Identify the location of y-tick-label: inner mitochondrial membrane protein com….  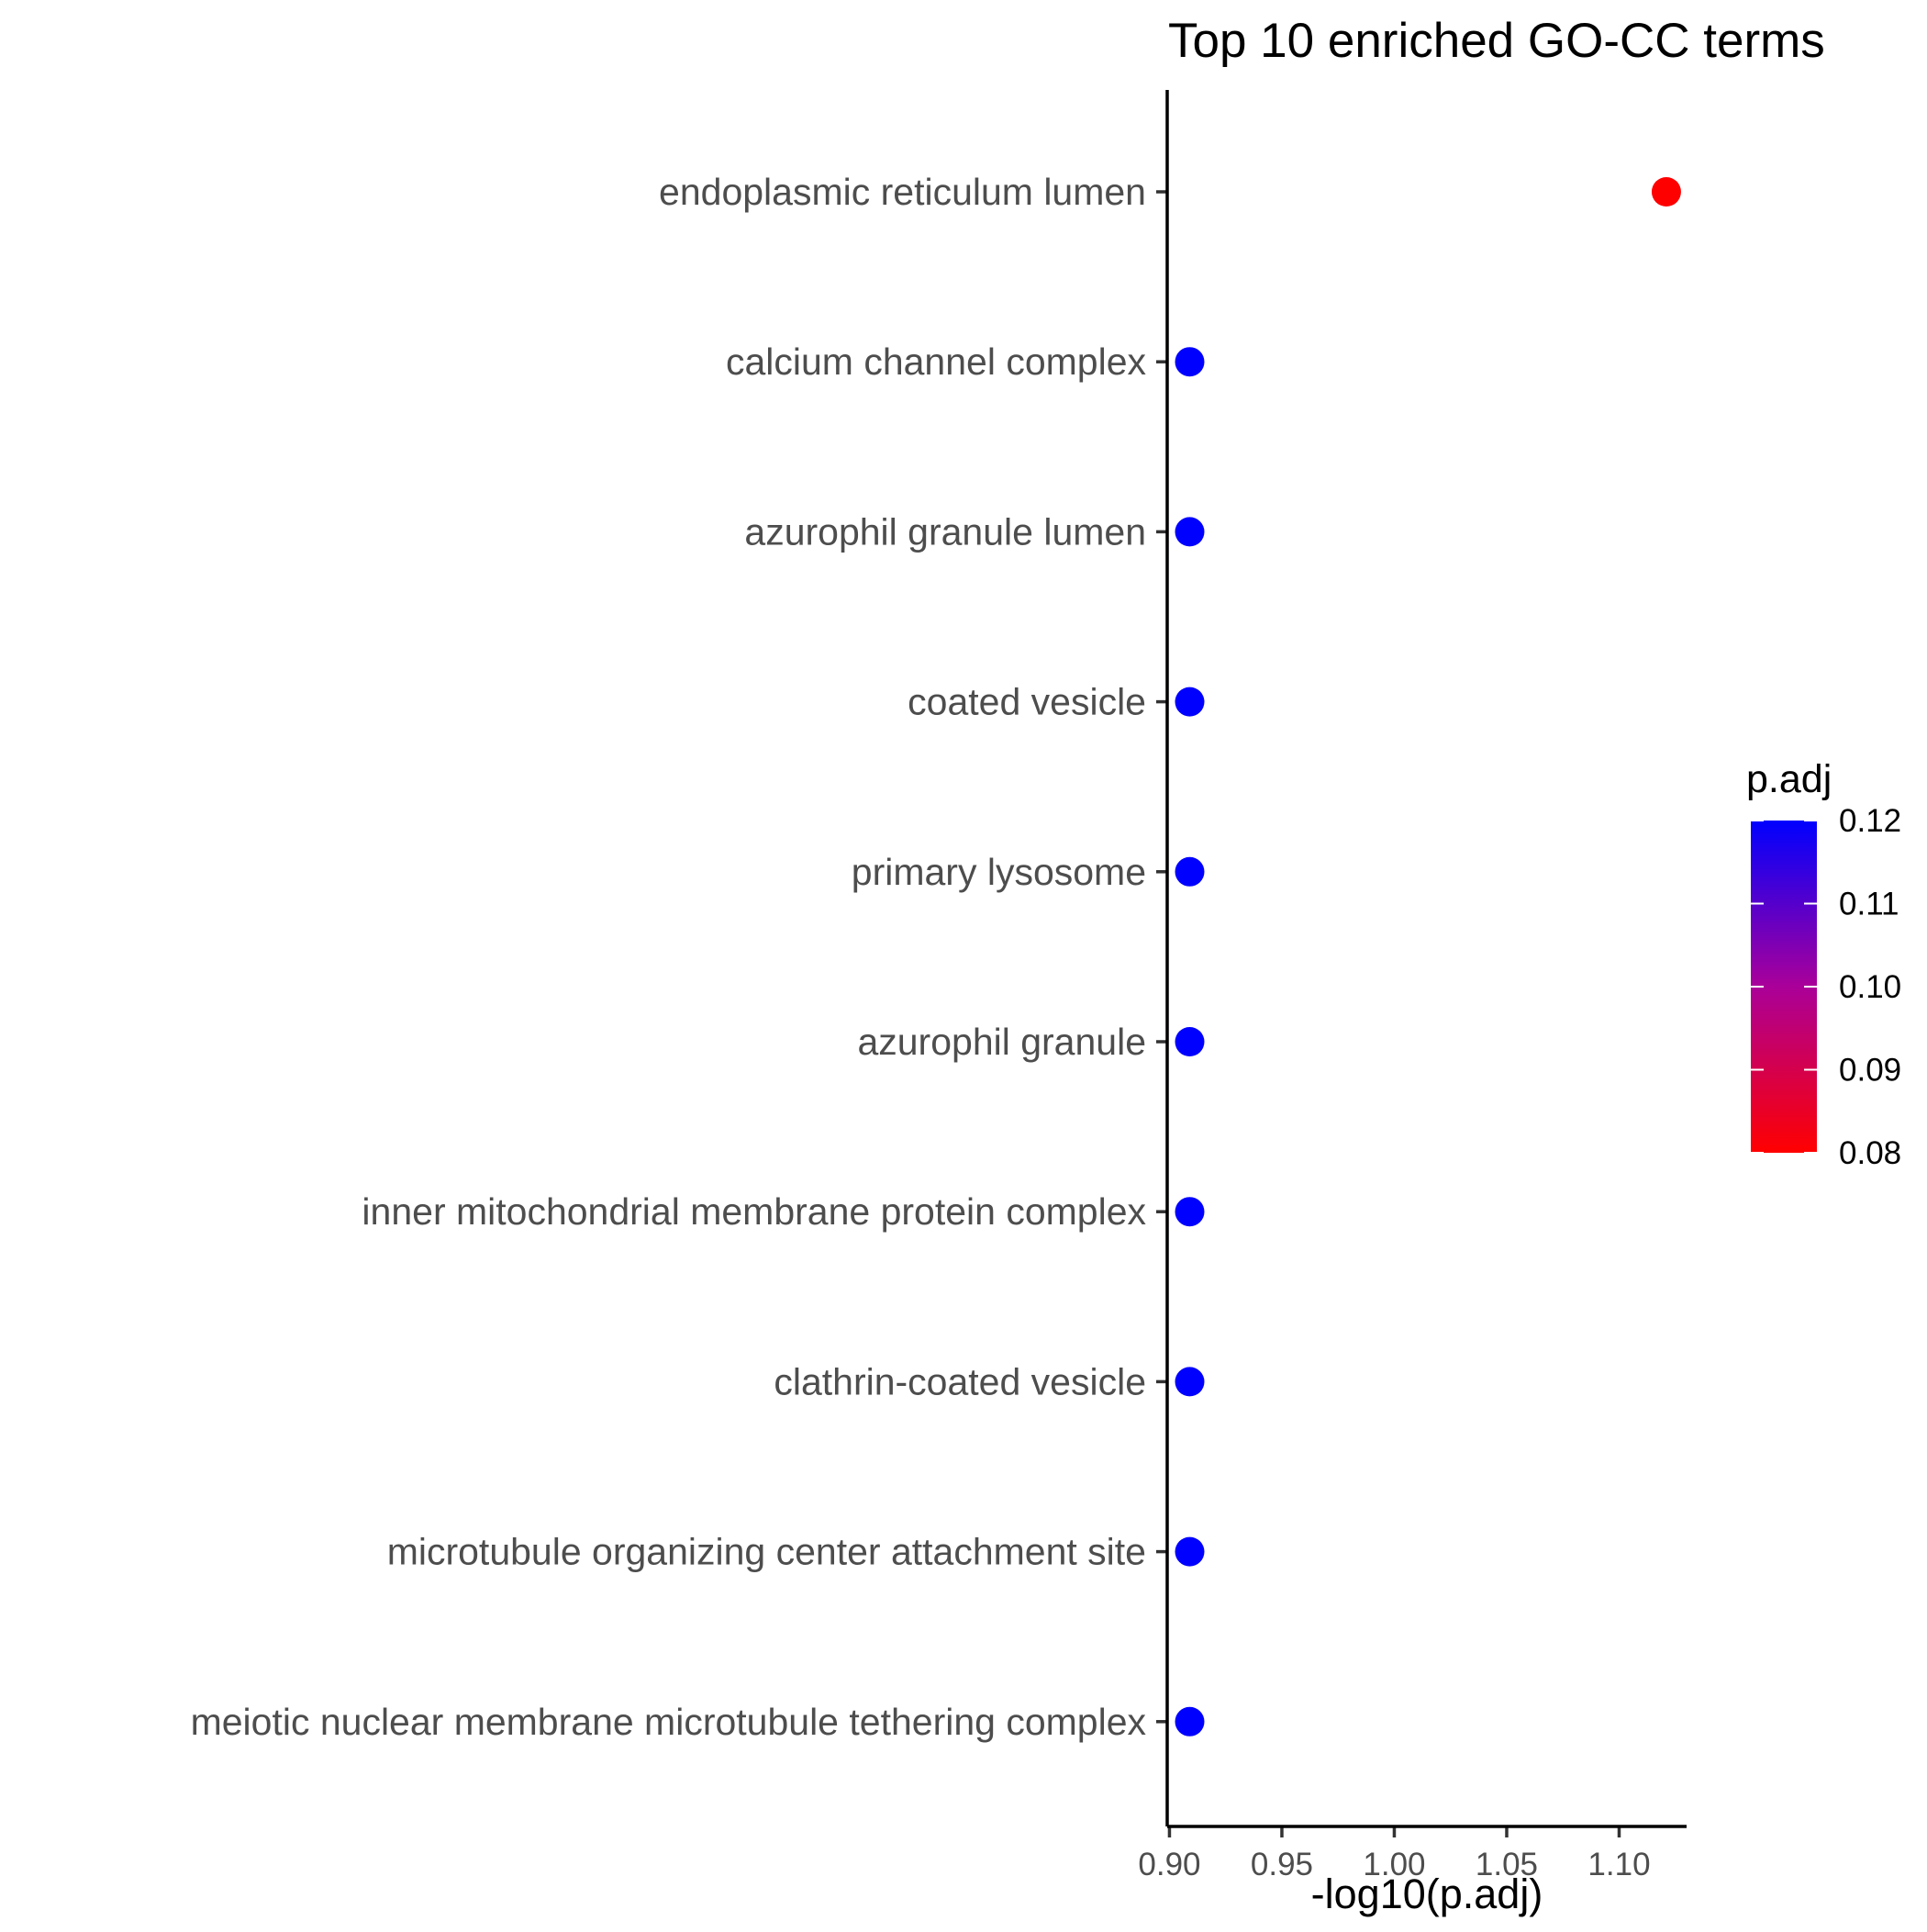
(754, 1211).